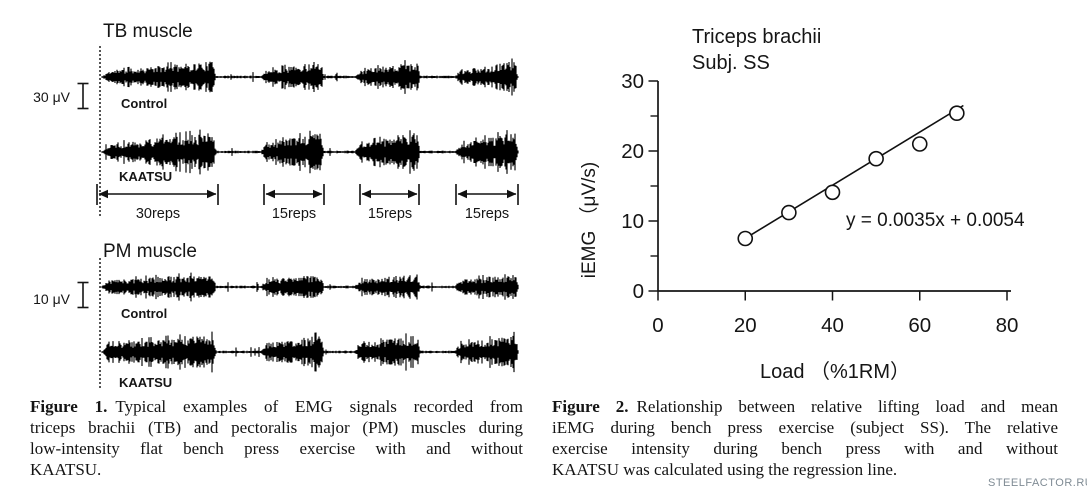  Describe the element at coordinates (835, 372) in the screenshot. I see `x-axis-label: Load （%1RM）` at that location.